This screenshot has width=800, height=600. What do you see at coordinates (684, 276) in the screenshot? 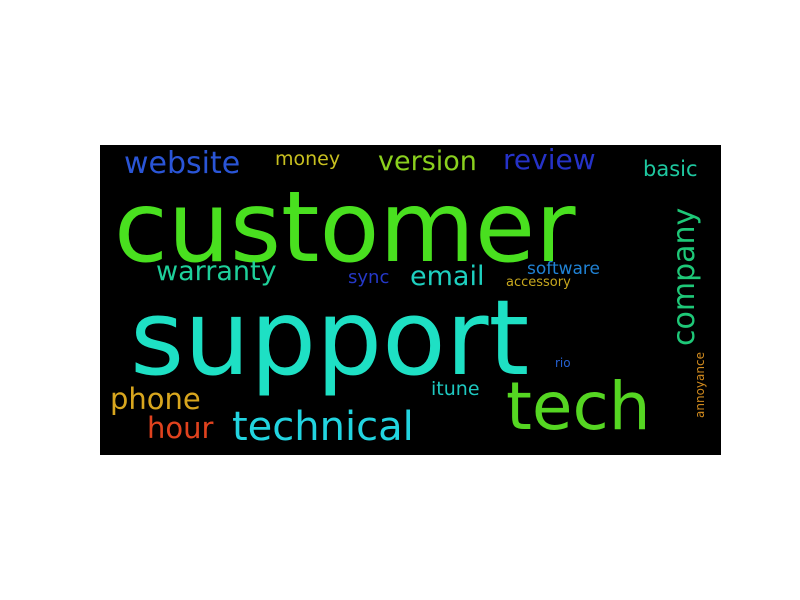
I see `word-company: company` at bounding box center [684, 276].